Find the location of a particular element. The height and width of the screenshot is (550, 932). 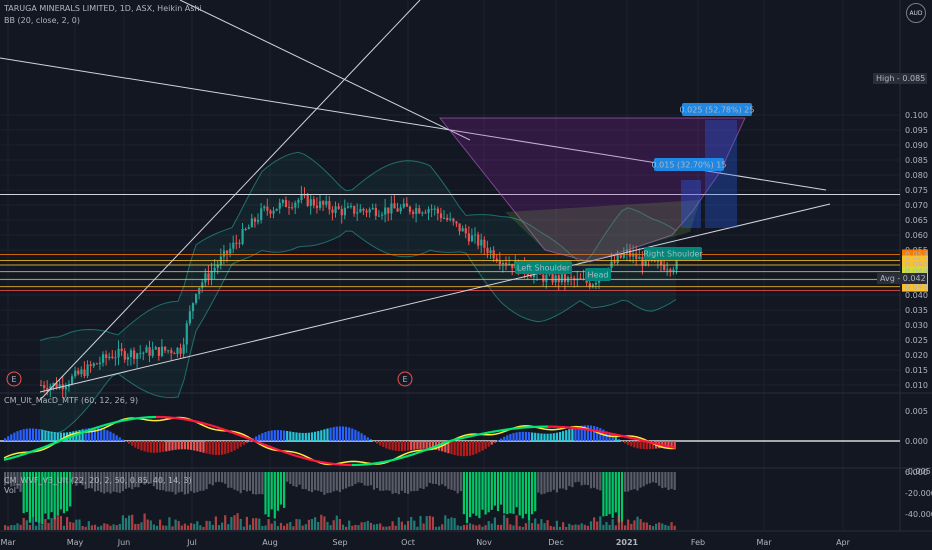

time-tick: Apr is located at coordinates (843, 542).